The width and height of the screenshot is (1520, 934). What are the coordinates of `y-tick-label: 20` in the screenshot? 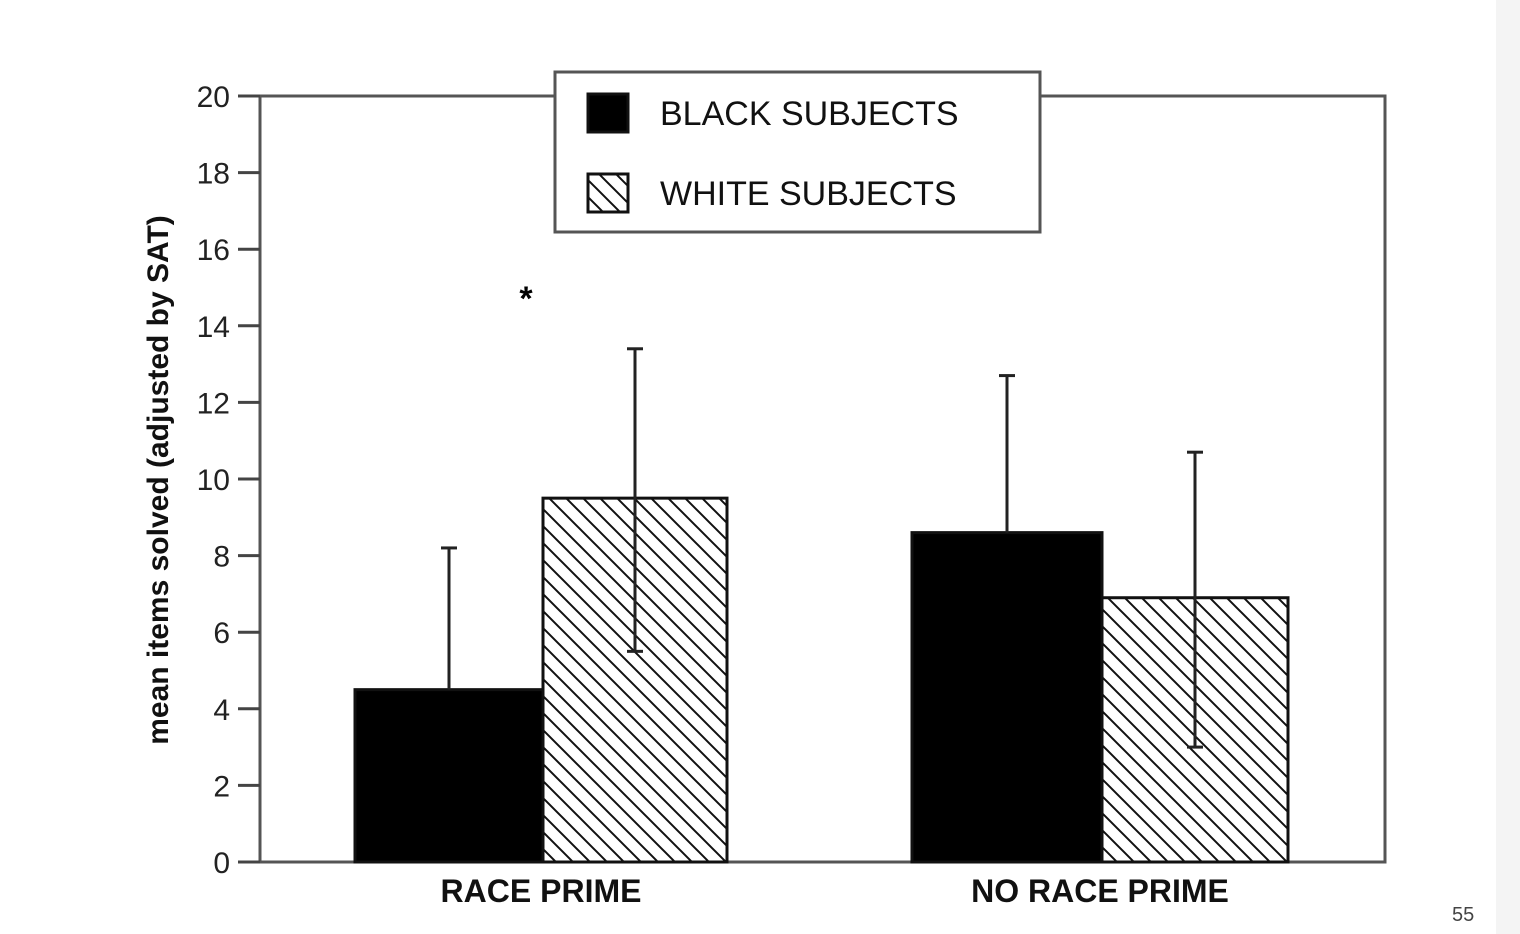 It's located at (213, 97).